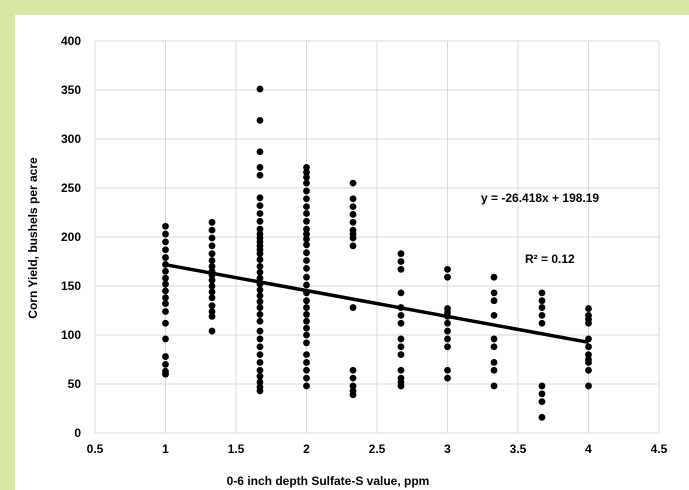  Describe the element at coordinates (447, 449) in the screenshot. I see `x-tick-label: 3` at that location.